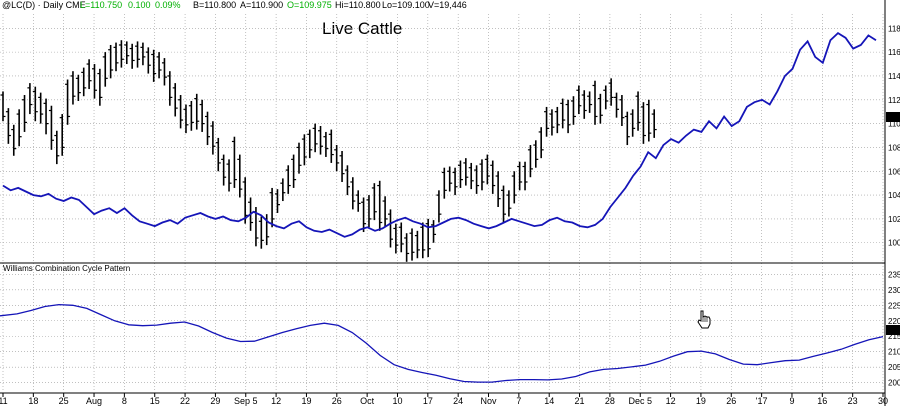 Image resolution: width=900 pixels, height=406 pixels. What do you see at coordinates (397, 401) in the screenshot?
I see `x-tick-label: 10` at bounding box center [397, 401].